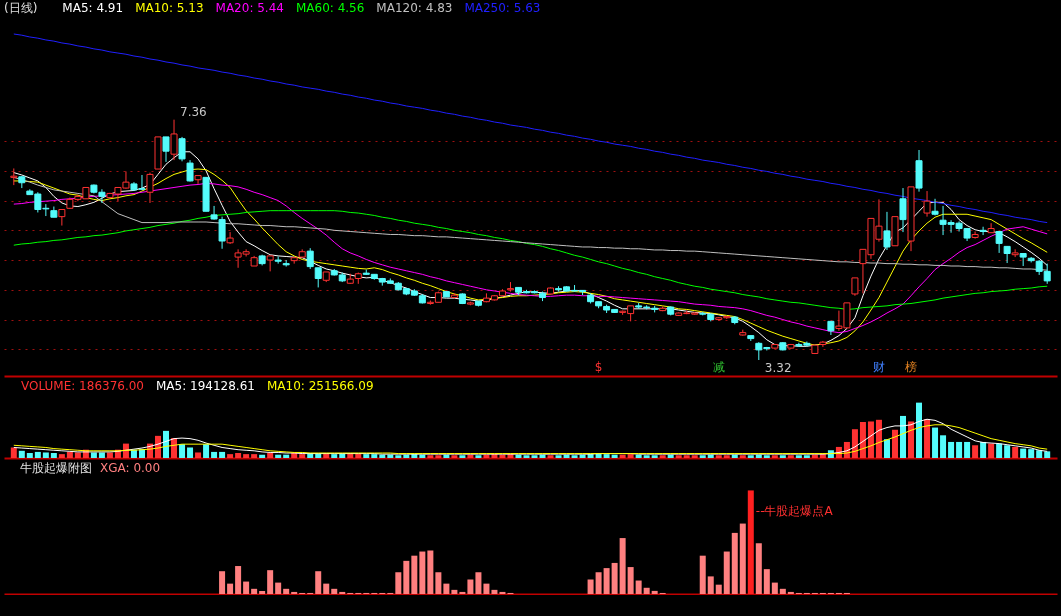  I want to click on text: MA20: 5.44, so click(249, 8).